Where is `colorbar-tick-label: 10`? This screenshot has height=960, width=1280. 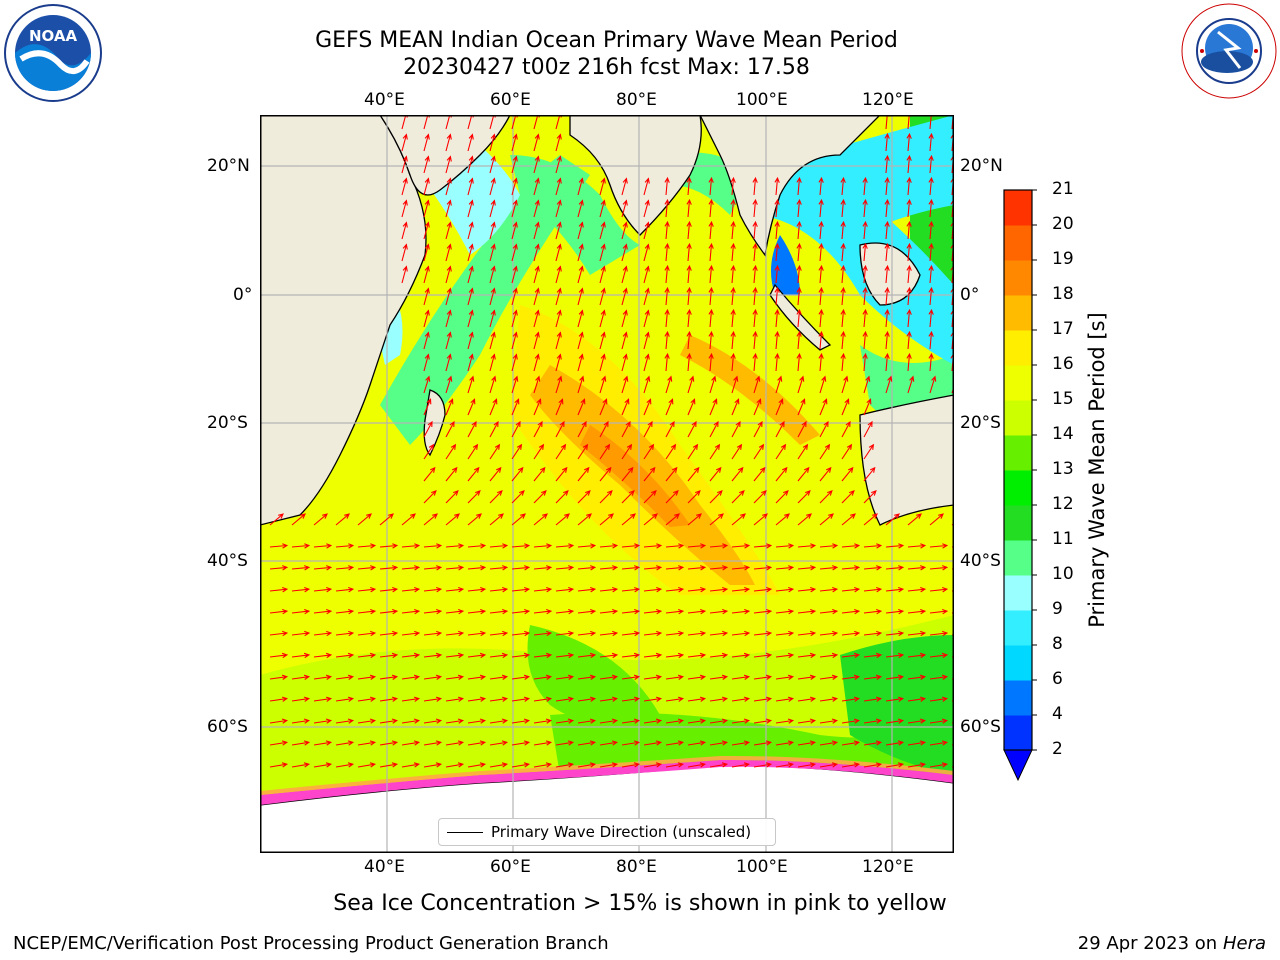
colorbar-tick-label: 10 is located at coordinates (1063, 574).